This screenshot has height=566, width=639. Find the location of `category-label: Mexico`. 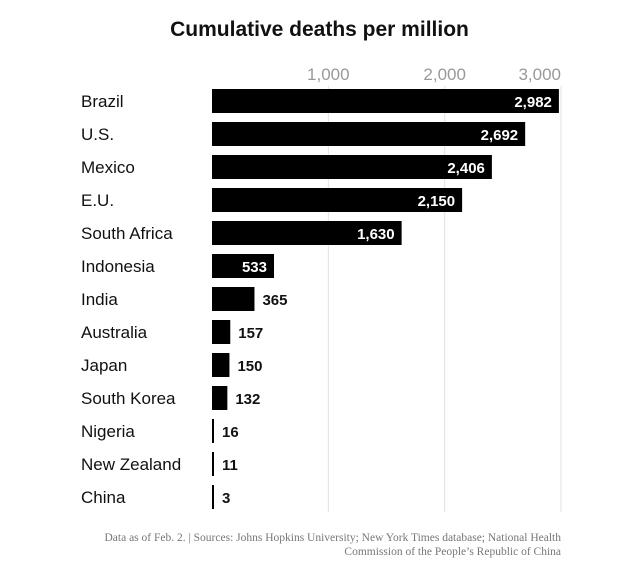

category-label: Mexico is located at coordinates (108, 167).